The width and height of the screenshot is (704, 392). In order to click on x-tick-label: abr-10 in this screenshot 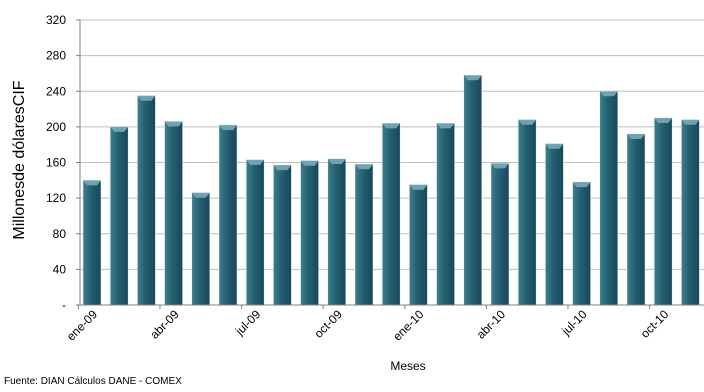, I will do `click(491, 324)`.